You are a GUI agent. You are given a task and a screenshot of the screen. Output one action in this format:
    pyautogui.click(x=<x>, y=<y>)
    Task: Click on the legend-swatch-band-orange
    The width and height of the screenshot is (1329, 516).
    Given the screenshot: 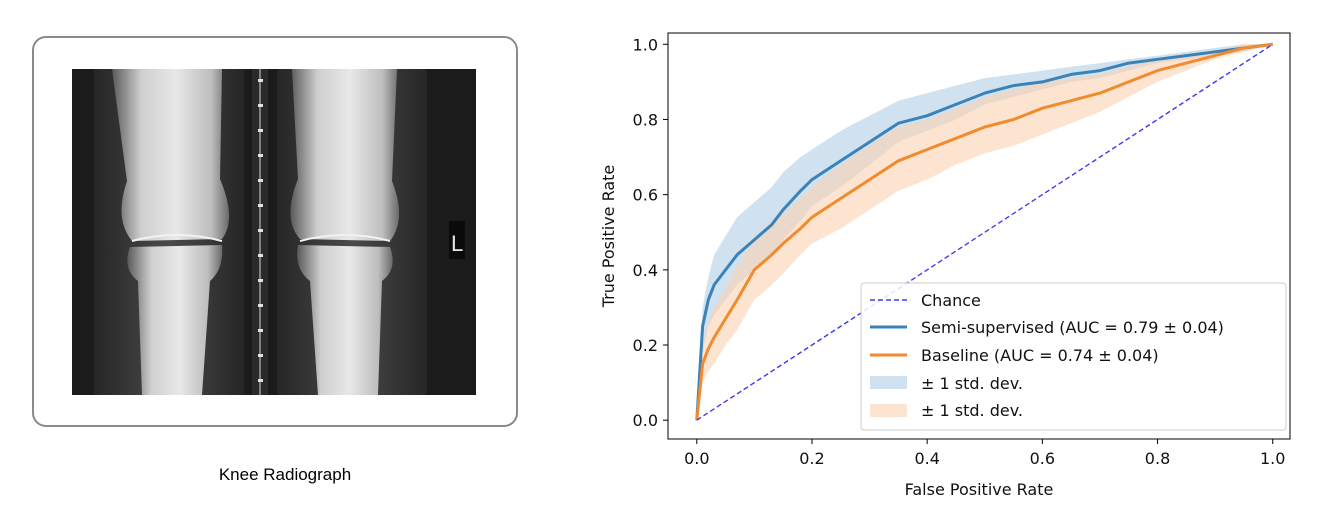 What is the action you would take?
    pyautogui.click(x=888, y=410)
    